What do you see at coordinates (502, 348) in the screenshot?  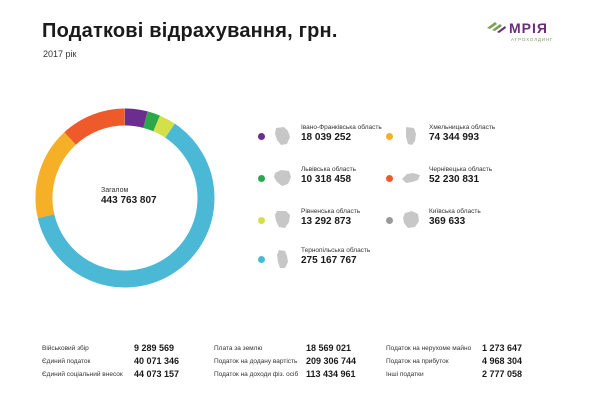 I see `tax-value: 1 273 647` at bounding box center [502, 348].